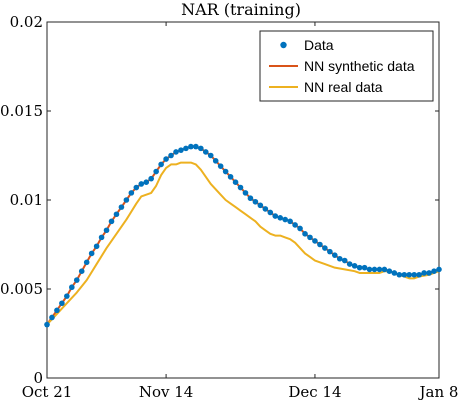 The width and height of the screenshot is (460, 401). Describe the element at coordinates (26, 200) in the screenshot. I see `y-tick-label: 0.01` at that location.